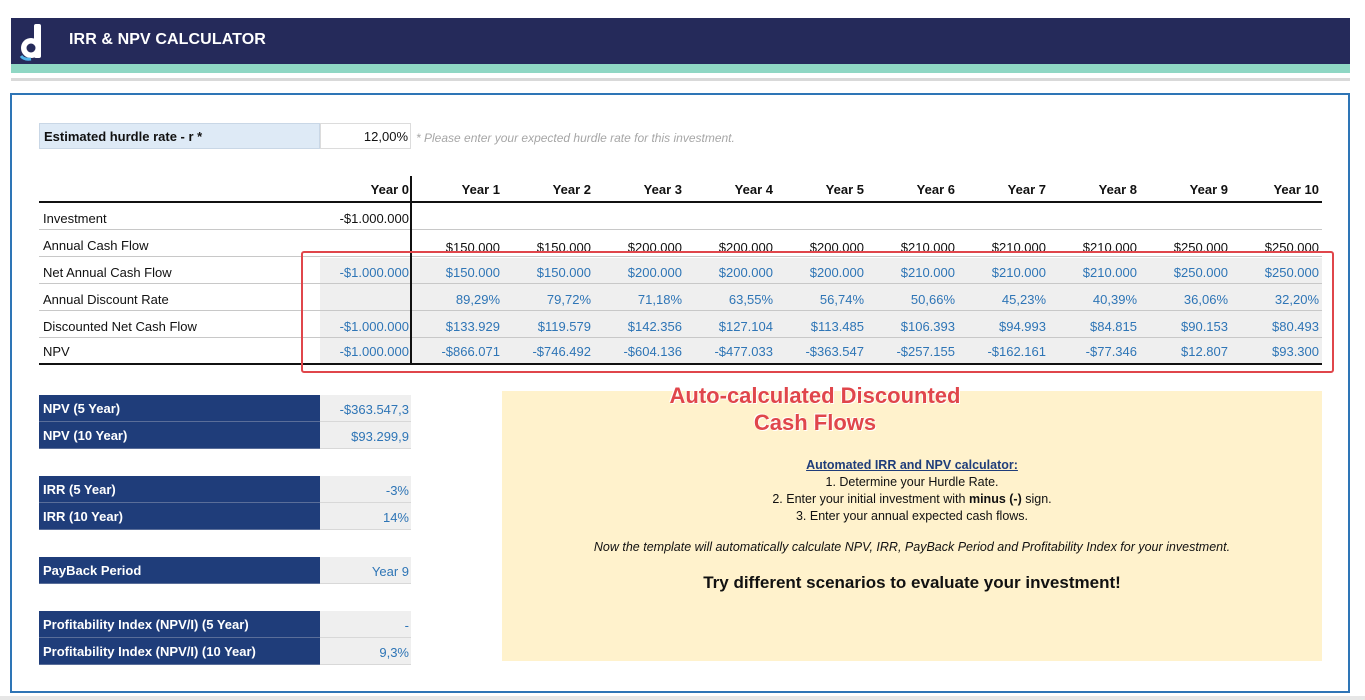 The height and width of the screenshot is (700, 1365). Describe the element at coordinates (1204, 326) in the screenshot. I see `table-cell: $90.153` at that location.